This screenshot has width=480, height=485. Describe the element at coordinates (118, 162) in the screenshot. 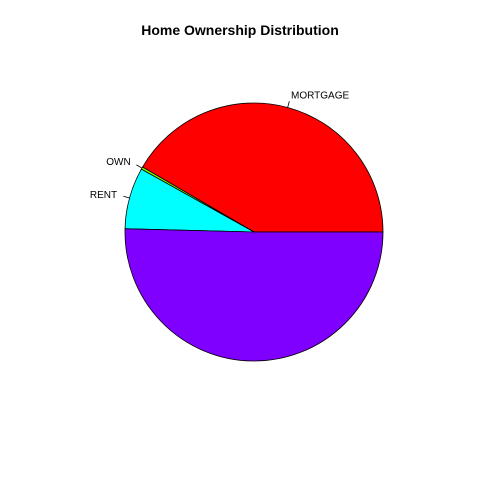

I see `pie-label: OWN` at that location.